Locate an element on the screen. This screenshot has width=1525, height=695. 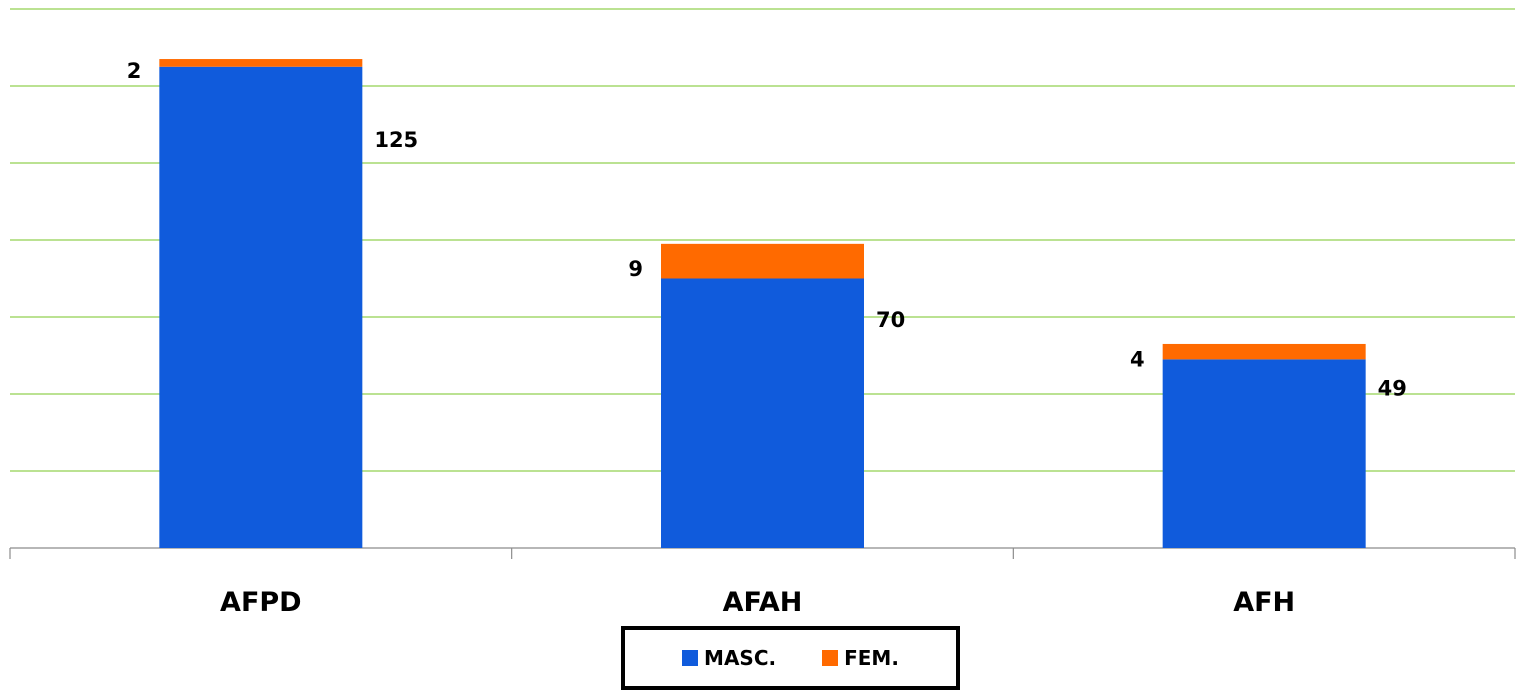
bar-afpd-masc is located at coordinates (261, 307).